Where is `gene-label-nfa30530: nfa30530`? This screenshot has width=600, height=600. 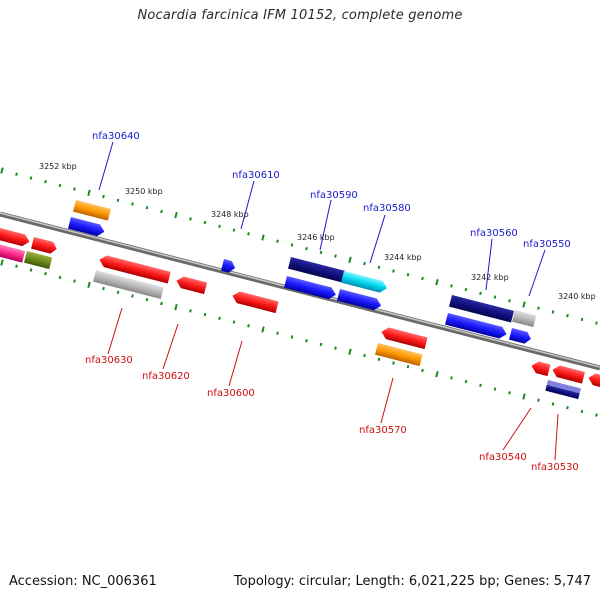 gene-label-nfa30530: nfa30530 is located at coordinates (555, 467).